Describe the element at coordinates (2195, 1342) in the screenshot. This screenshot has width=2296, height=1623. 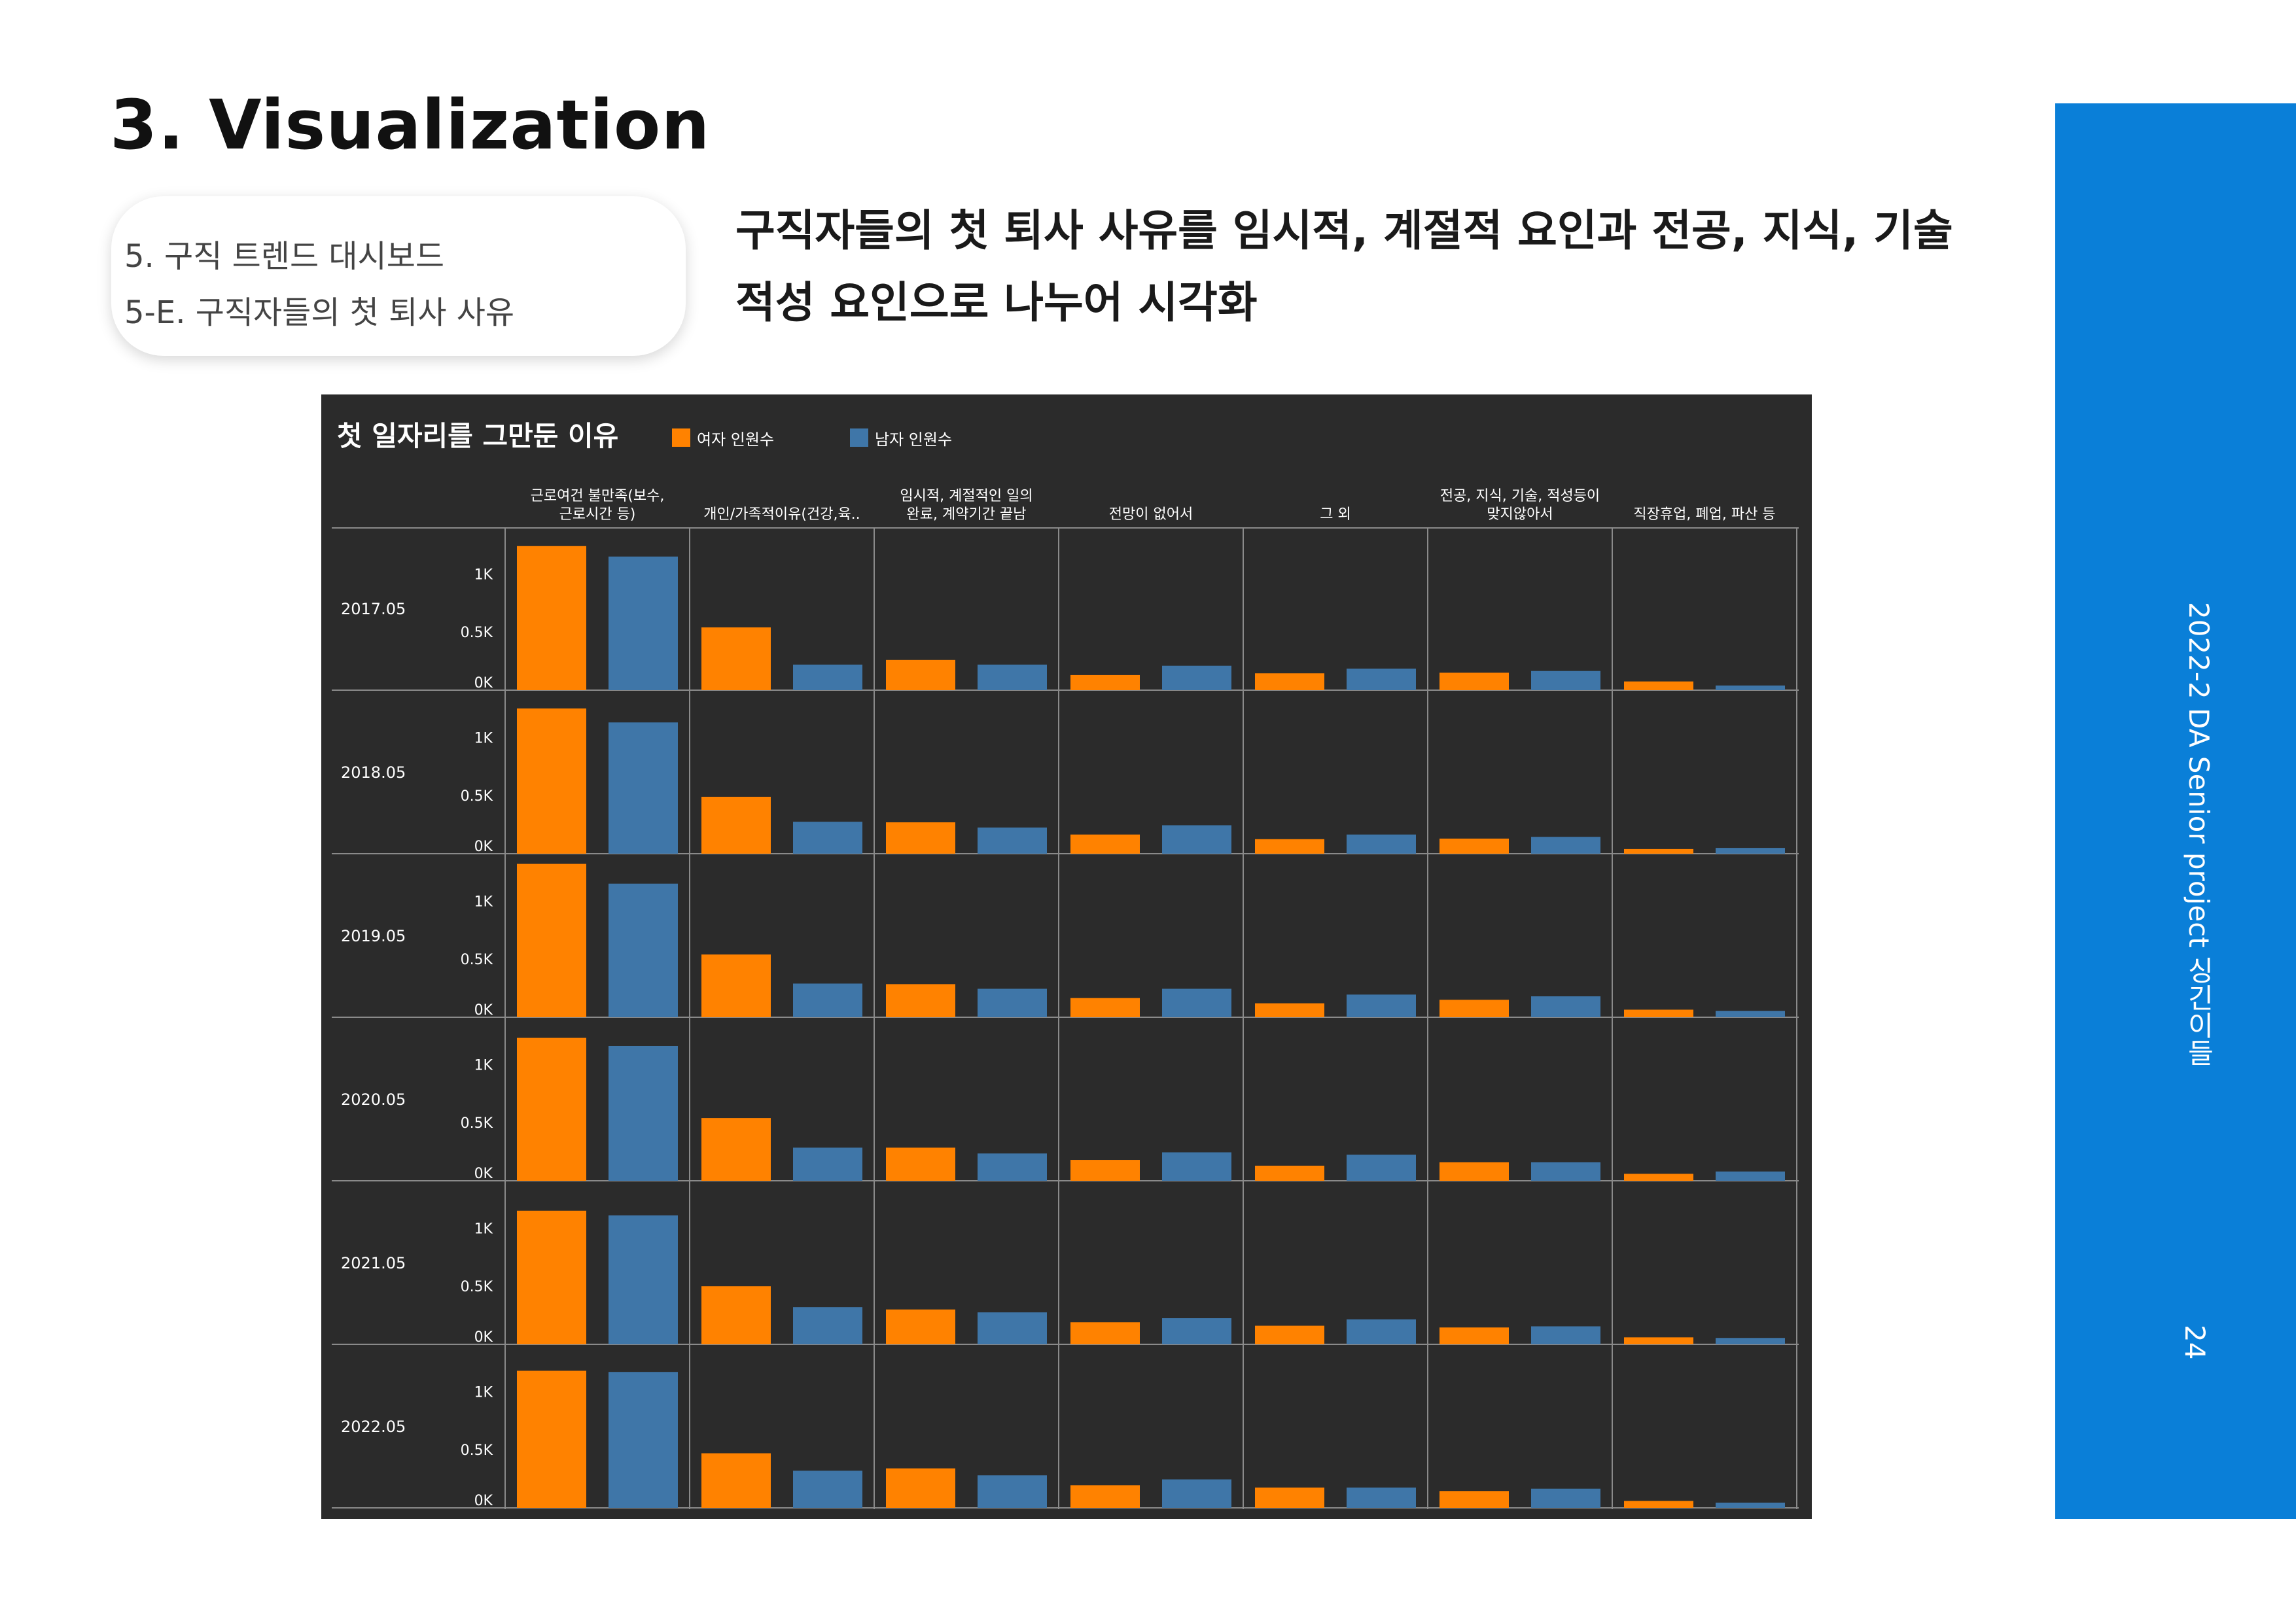
I see `page-number: 24` at that location.